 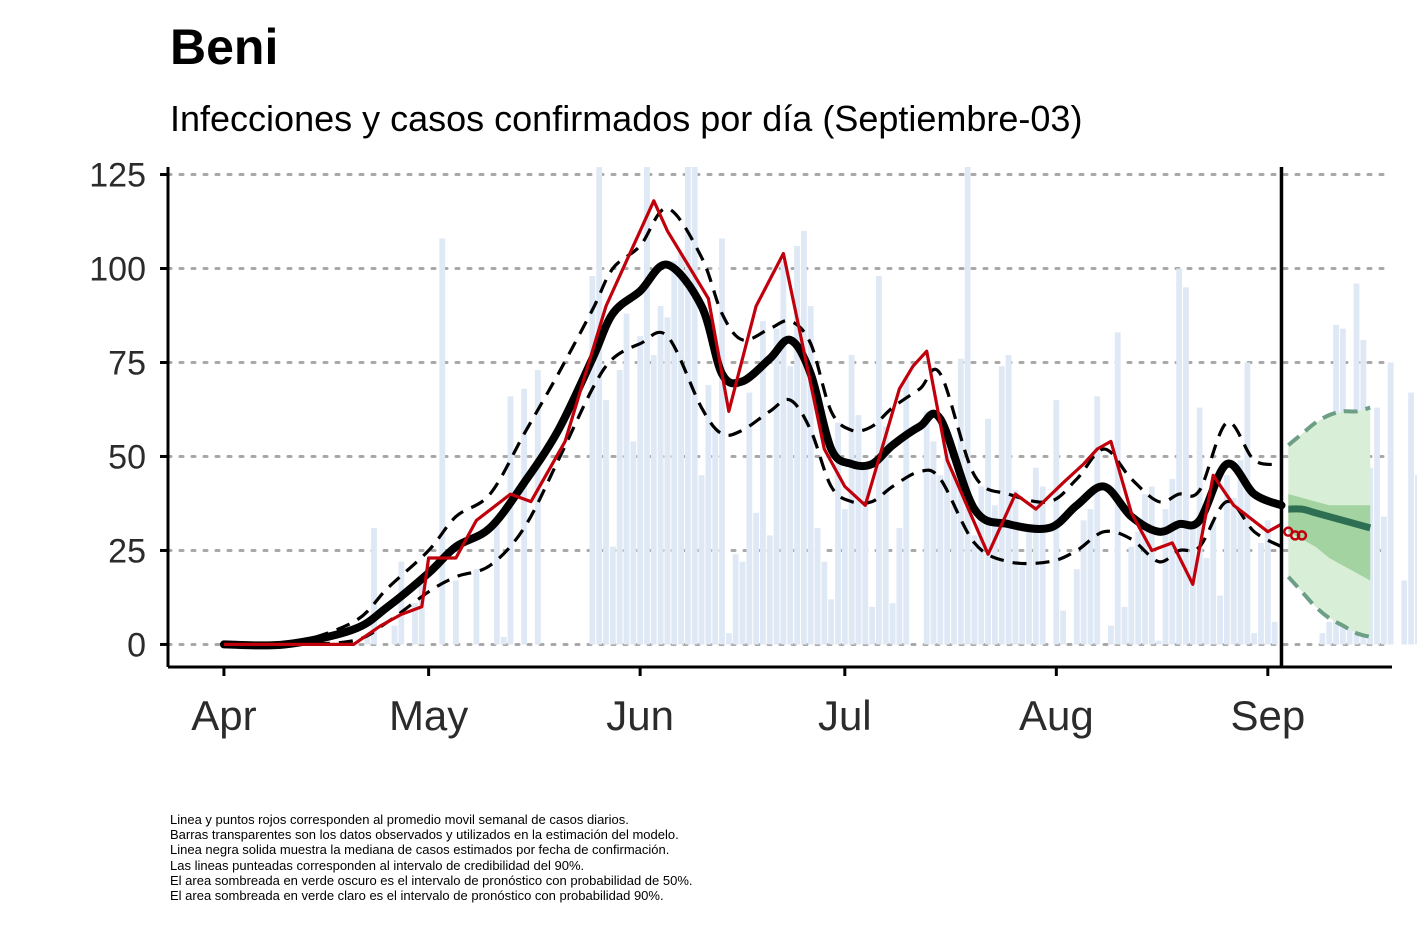 What do you see at coordinates (136, 645) in the screenshot?
I see `y-tick-label: 0` at bounding box center [136, 645].